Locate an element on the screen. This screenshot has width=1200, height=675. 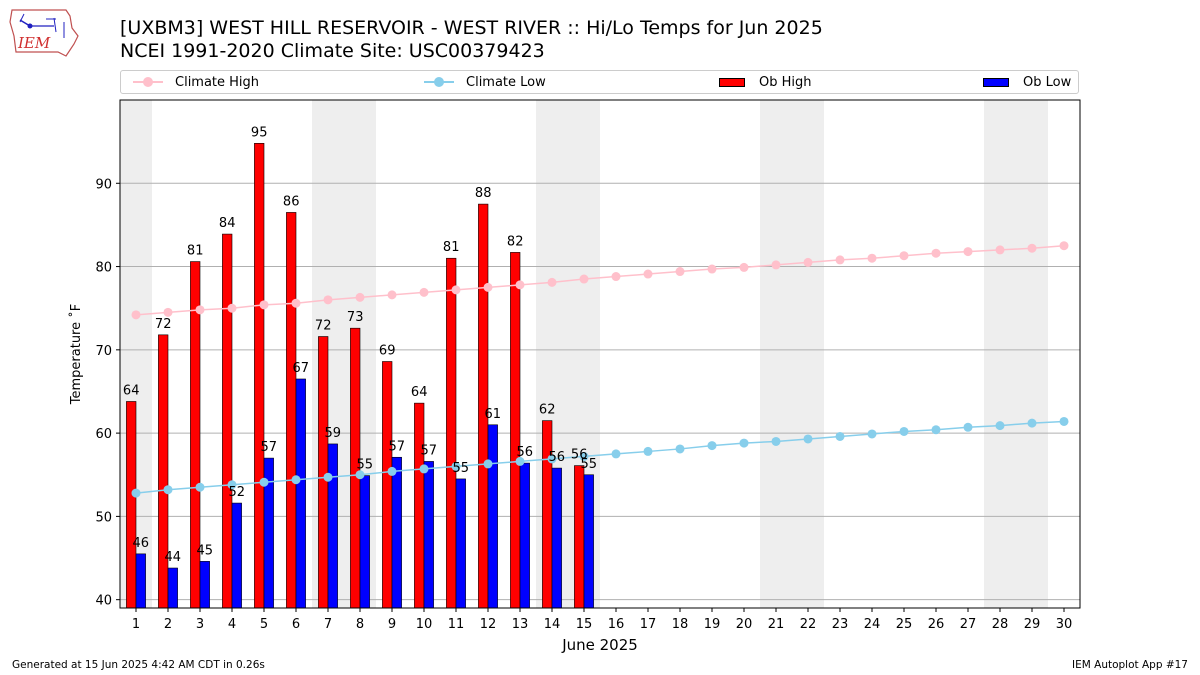
x-tick-label-22: 22 is located at coordinates (808, 624).